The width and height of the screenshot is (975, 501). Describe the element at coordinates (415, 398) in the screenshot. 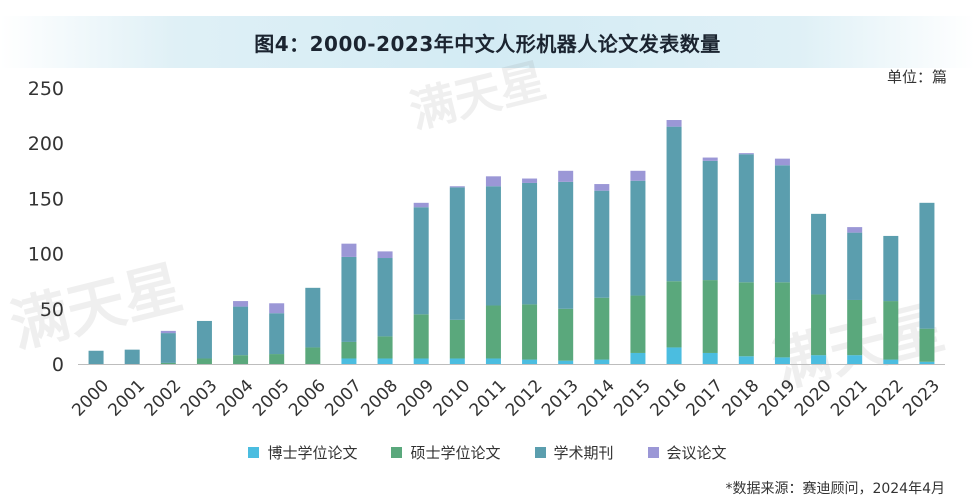

I see `x-tick-label: 2009` at that location.